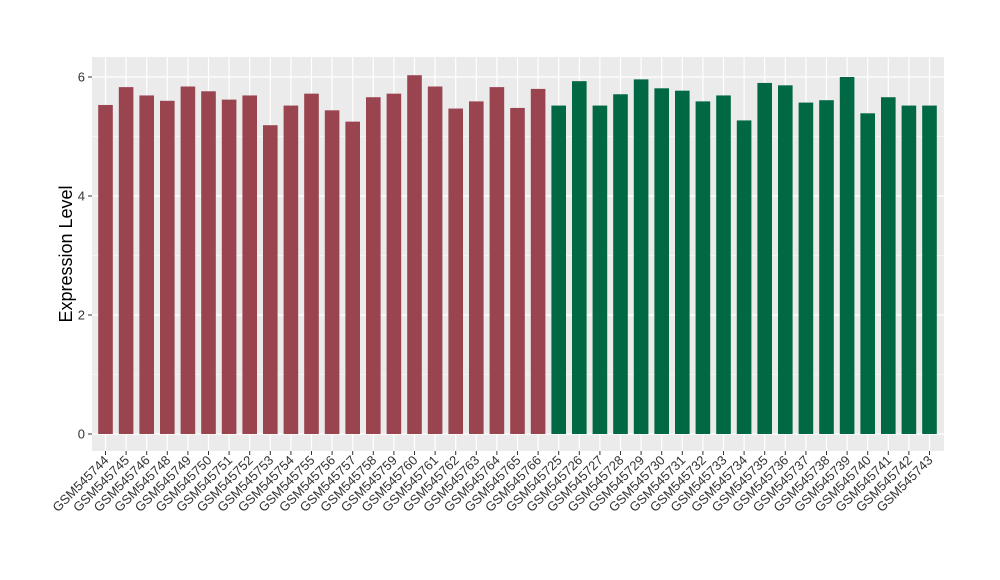  Describe the element at coordinates (81, 77) in the screenshot. I see `y-tick-label: 6` at that location.